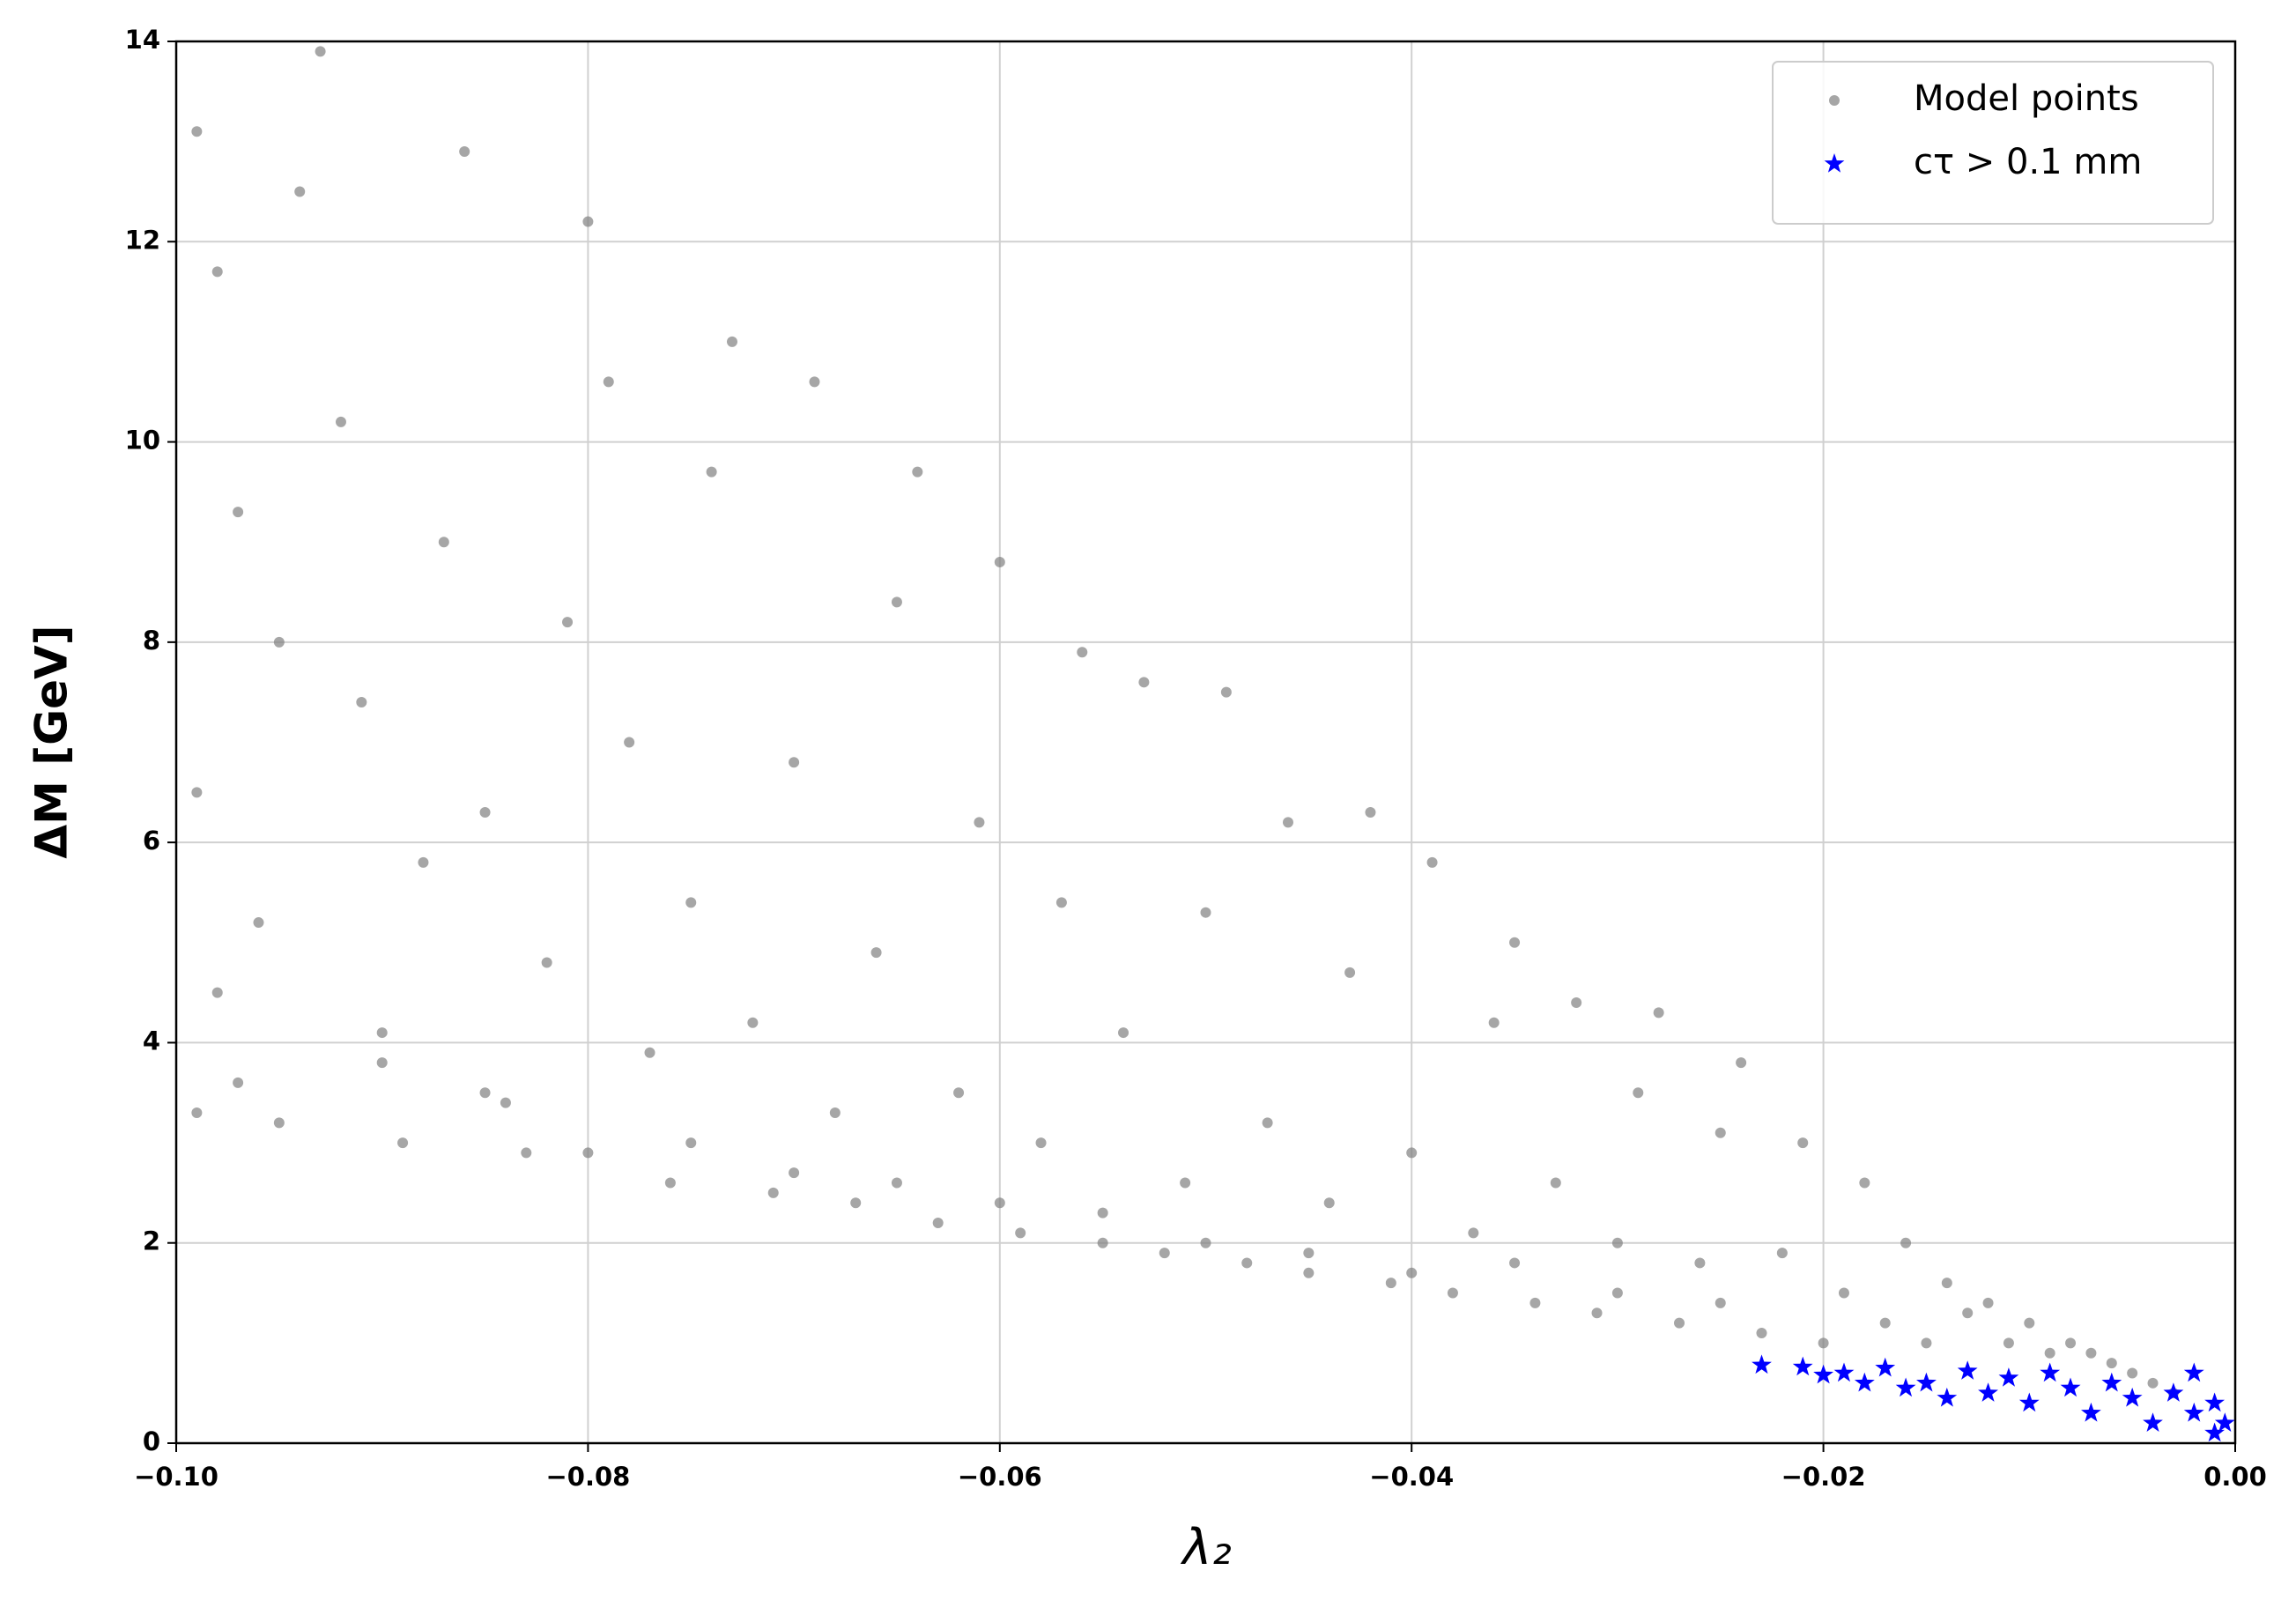 This screenshot has width=2296, height=1600. Describe the element at coordinates (151, 1441) in the screenshot. I see `y-tick-label: 0` at that location.